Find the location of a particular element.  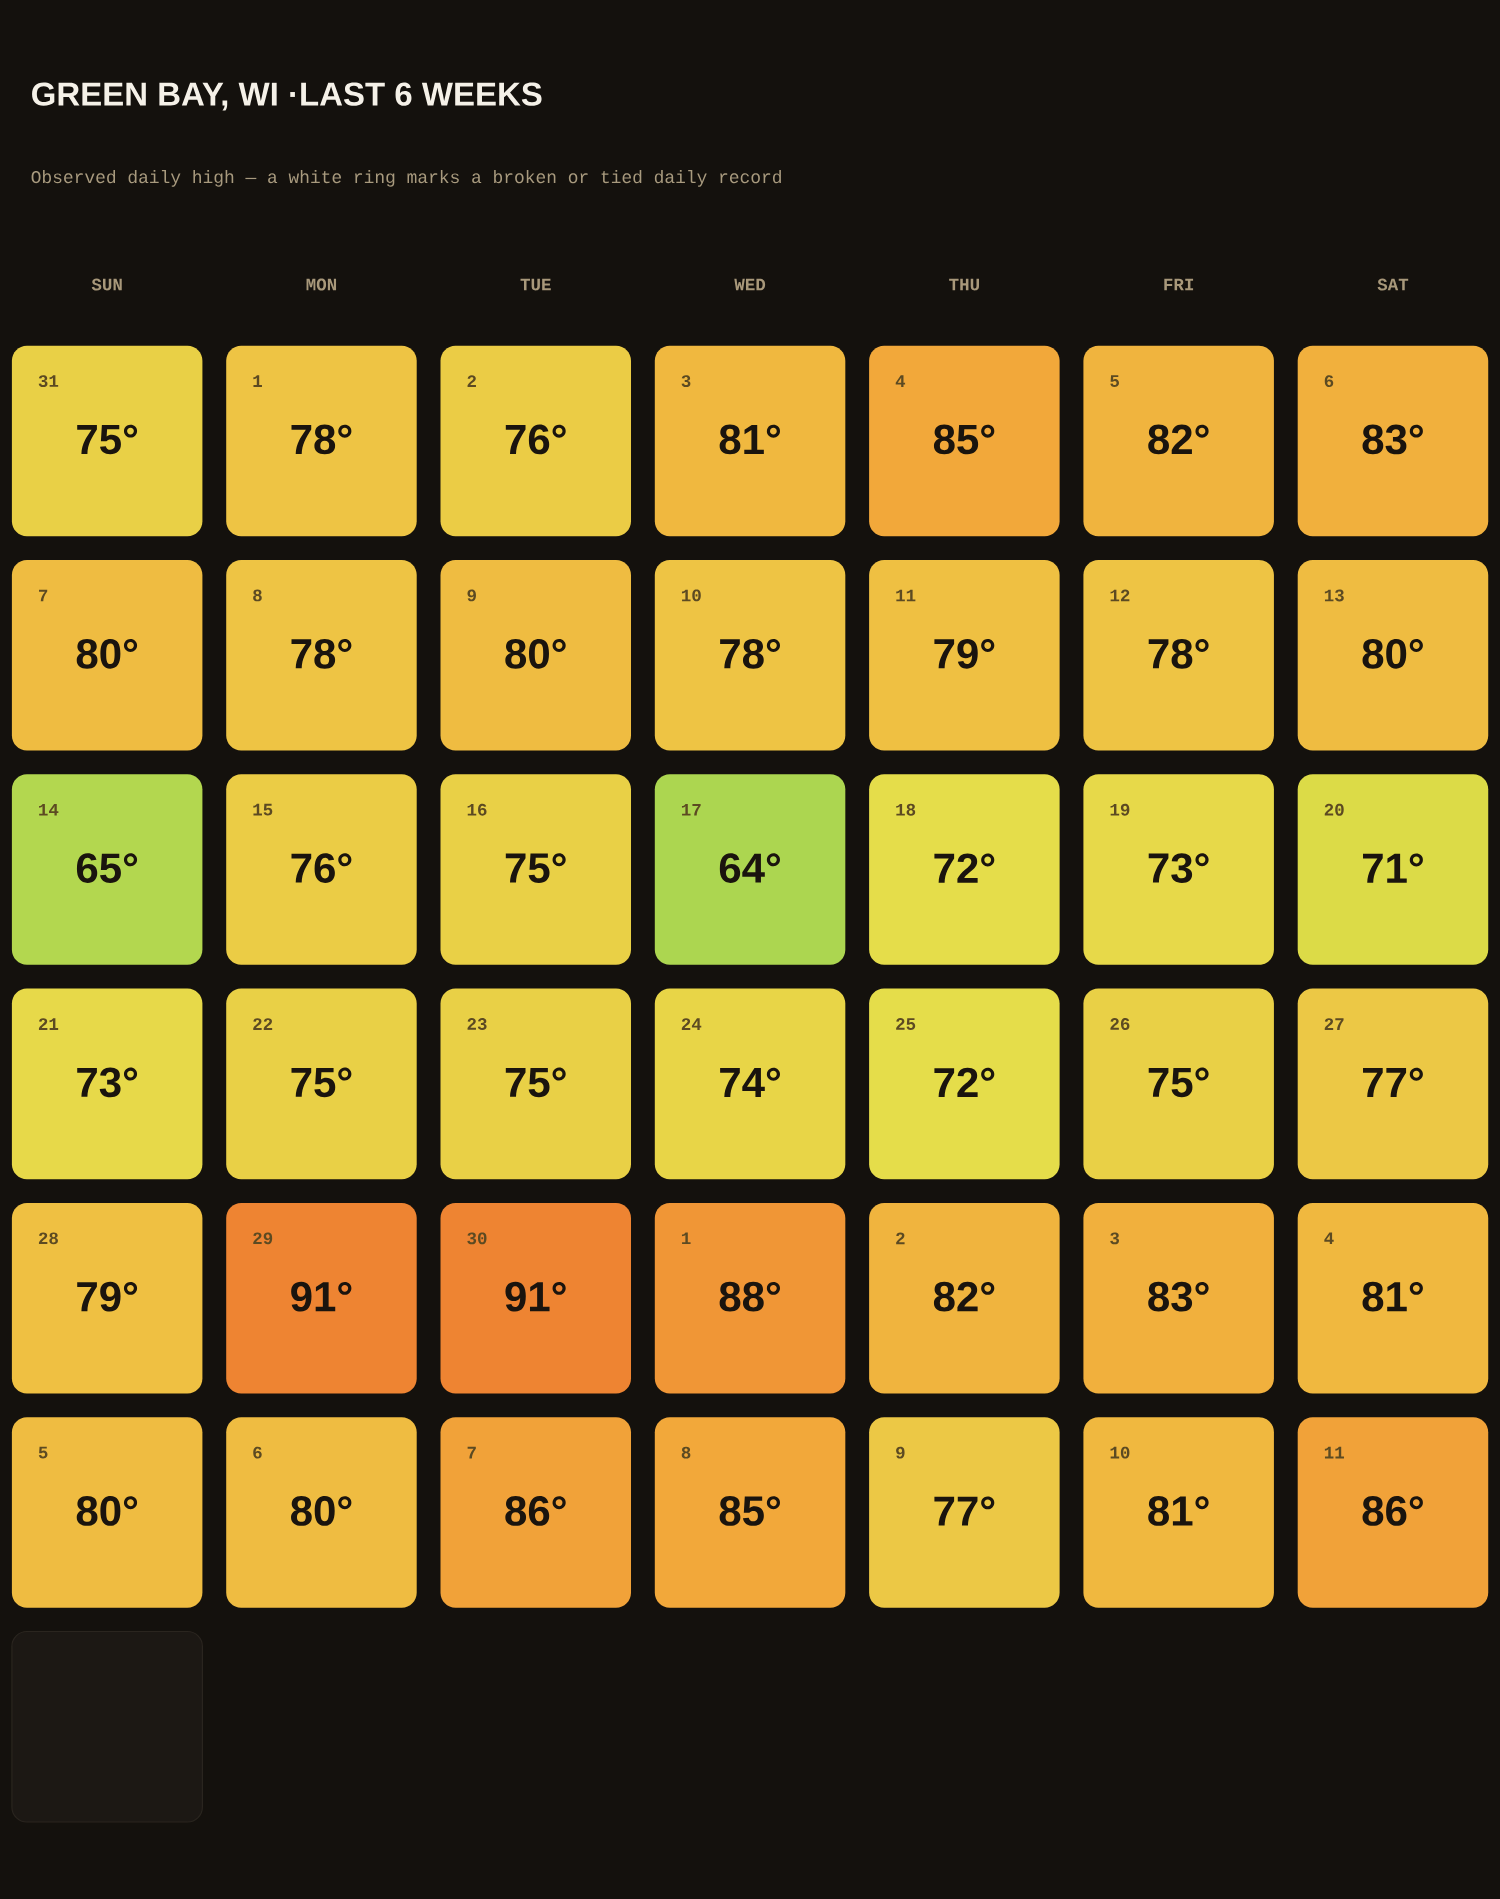

x-tick-label: TUE is located at coordinates (535, 284).